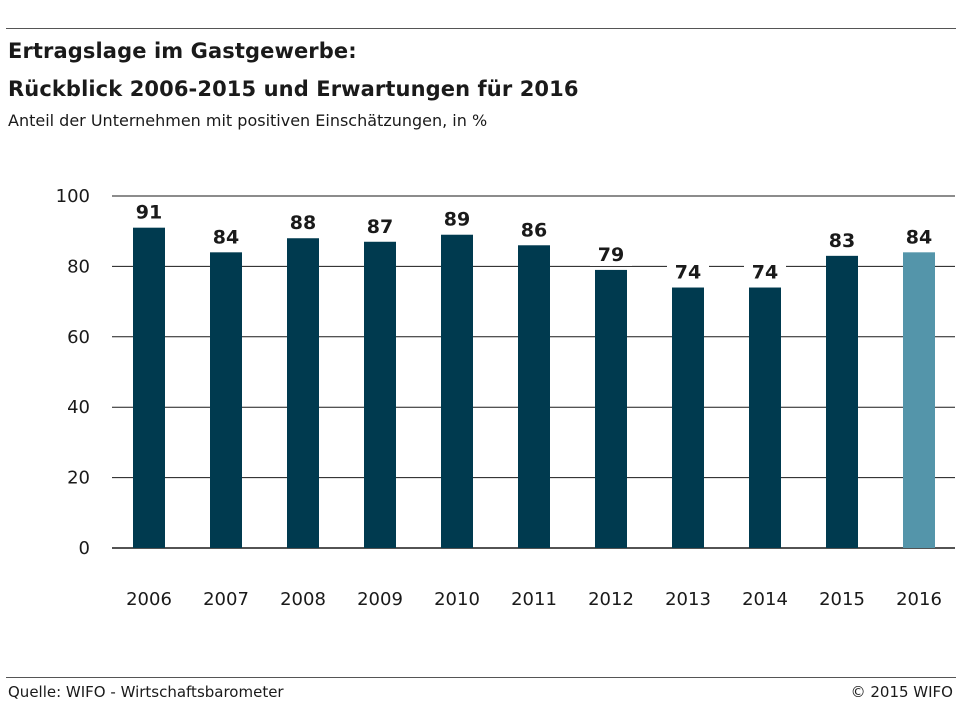 The image size is (961, 709). What do you see at coordinates (481, 28) in the screenshot?
I see `top-rule` at bounding box center [481, 28].